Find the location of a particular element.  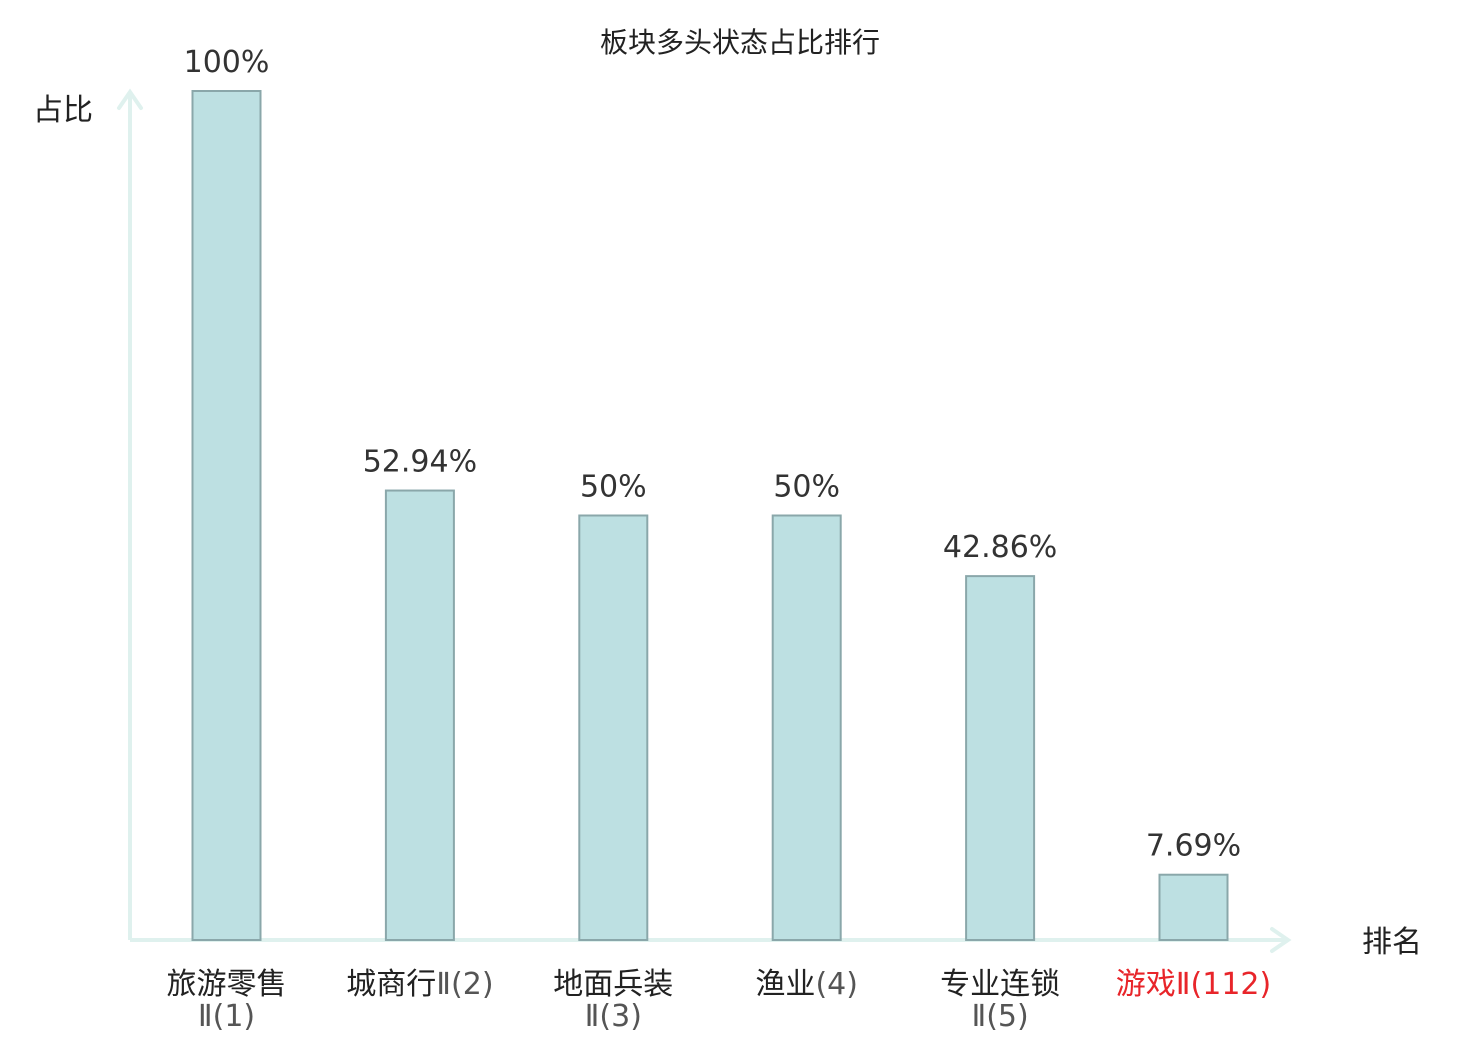

category-label: 旅游零售 is located at coordinates (227, 984).